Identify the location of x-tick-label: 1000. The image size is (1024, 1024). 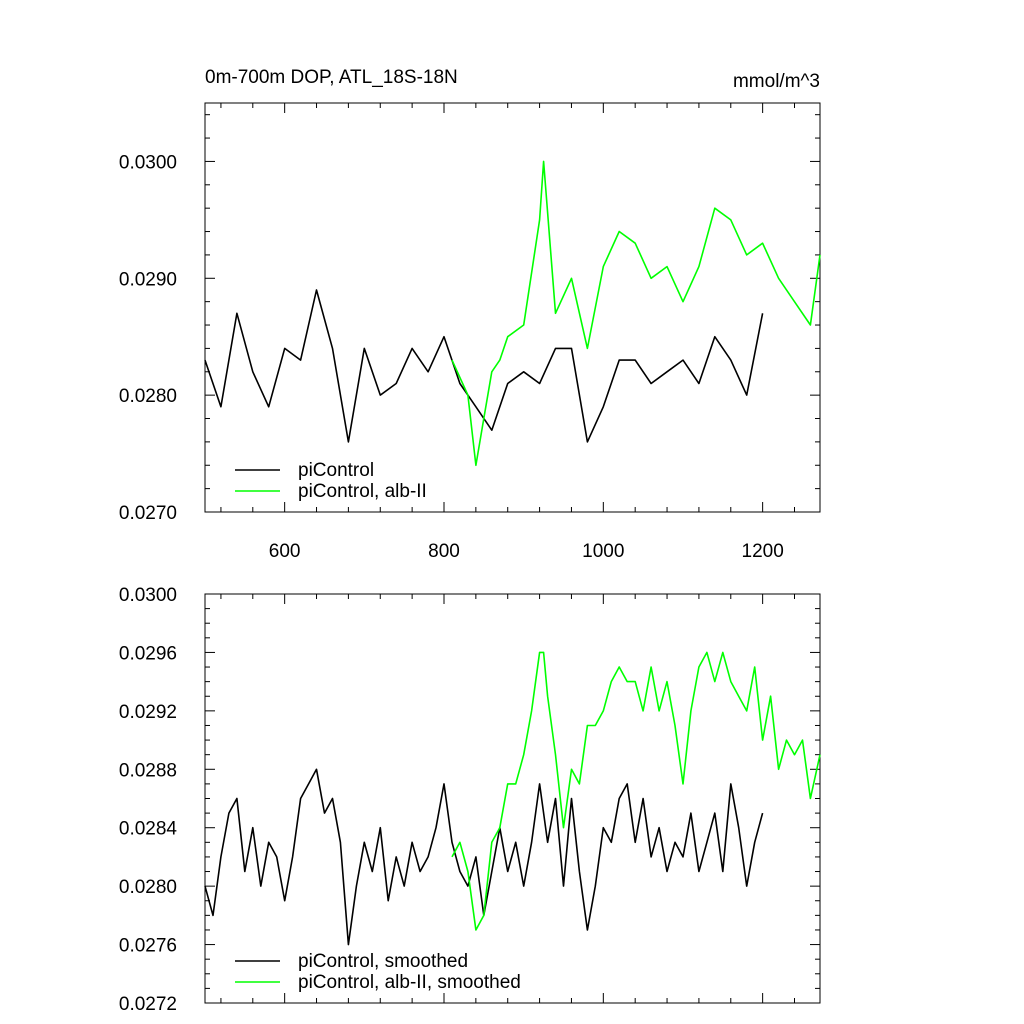
(603, 551).